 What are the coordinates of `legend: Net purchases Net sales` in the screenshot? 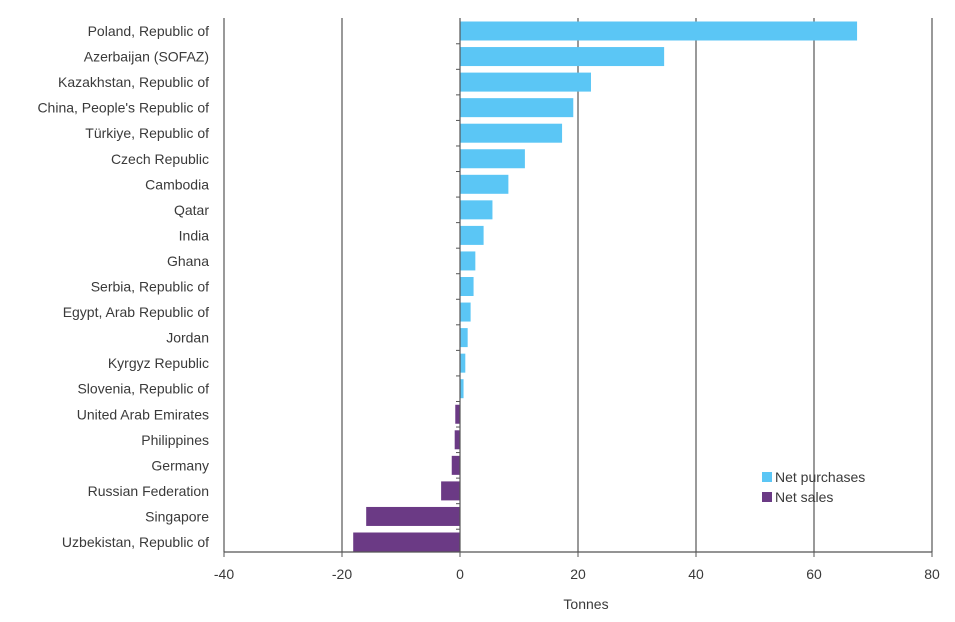 It's located at (813, 487).